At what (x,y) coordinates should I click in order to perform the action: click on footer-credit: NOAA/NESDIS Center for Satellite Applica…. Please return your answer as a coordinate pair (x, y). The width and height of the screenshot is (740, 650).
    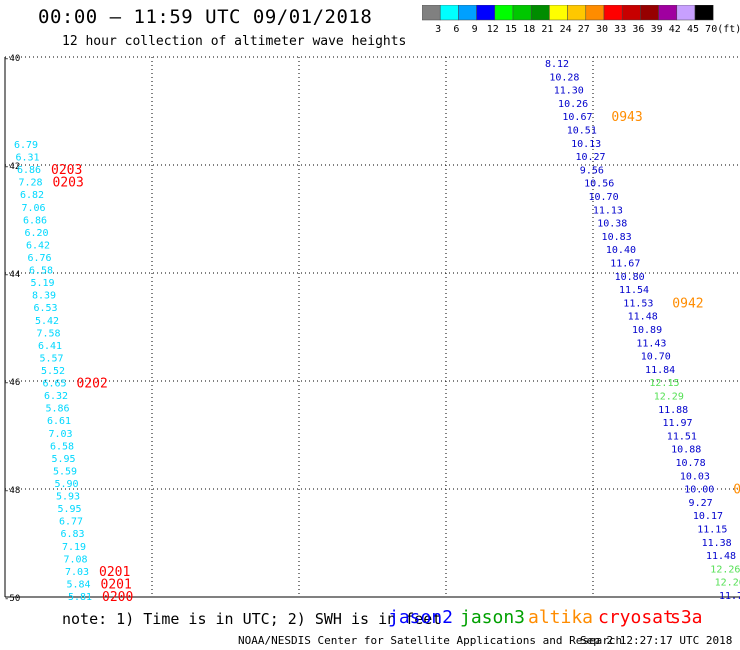
    Looking at the image, I should click on (430, 640).